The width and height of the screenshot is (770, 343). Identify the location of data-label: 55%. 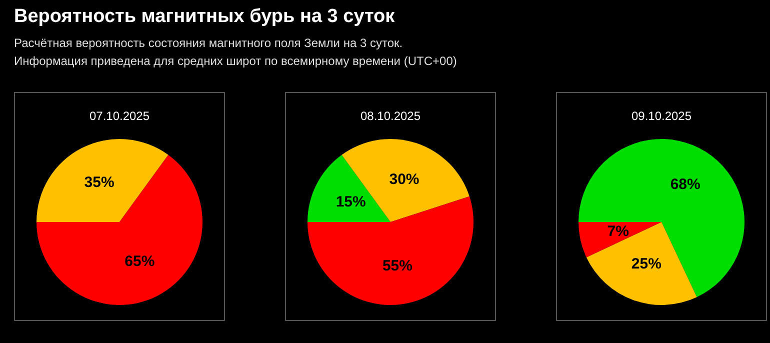
(397, 265).